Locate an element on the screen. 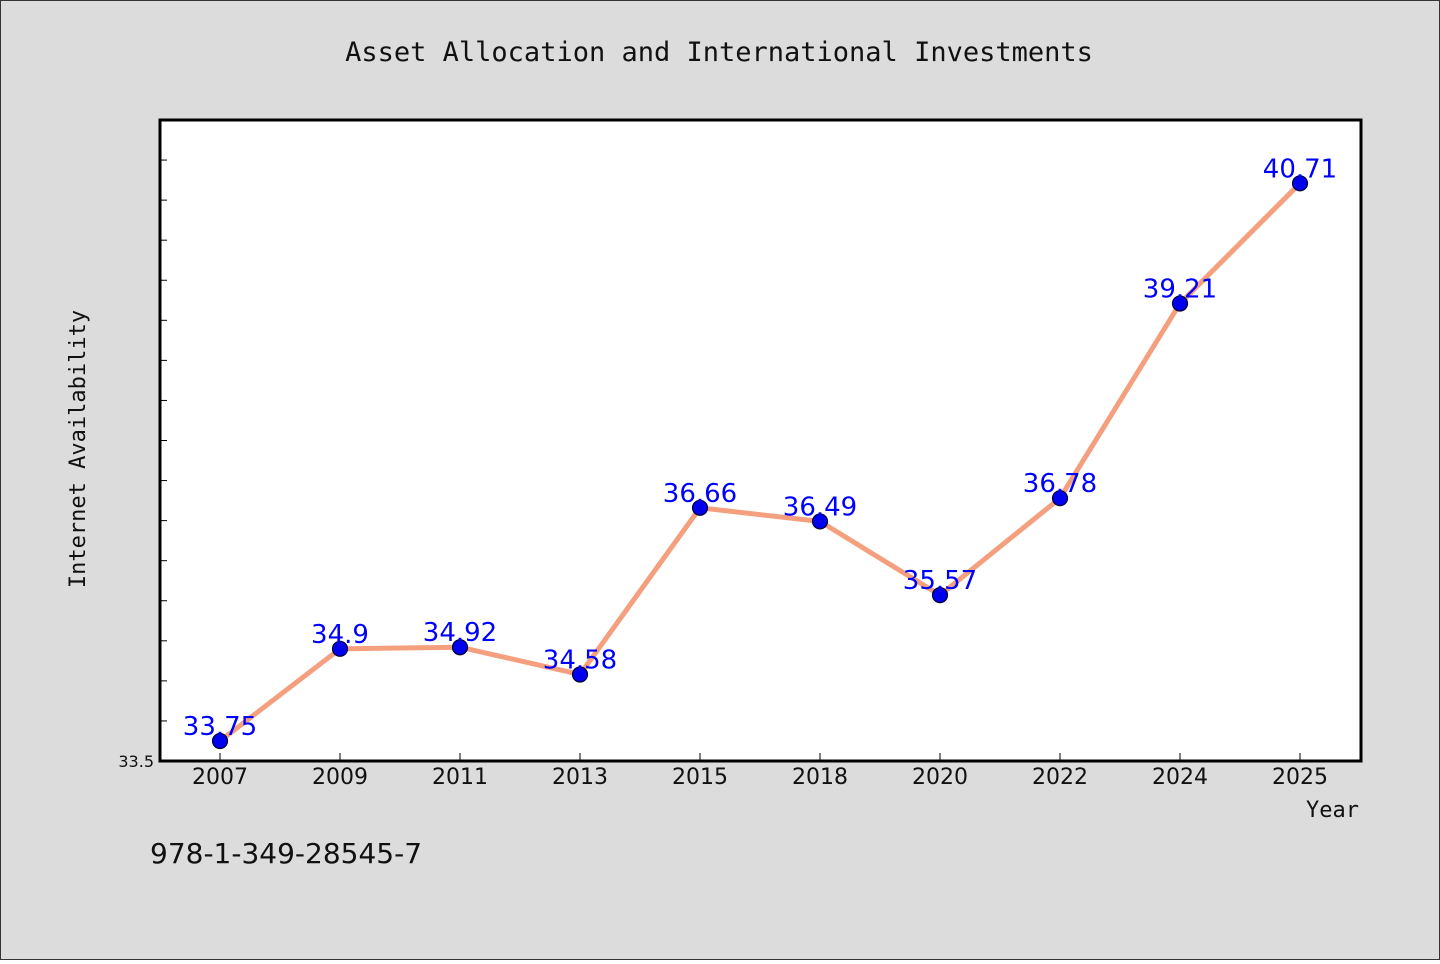  x-tick-label: 2018 is located at coordinates (820, 777).